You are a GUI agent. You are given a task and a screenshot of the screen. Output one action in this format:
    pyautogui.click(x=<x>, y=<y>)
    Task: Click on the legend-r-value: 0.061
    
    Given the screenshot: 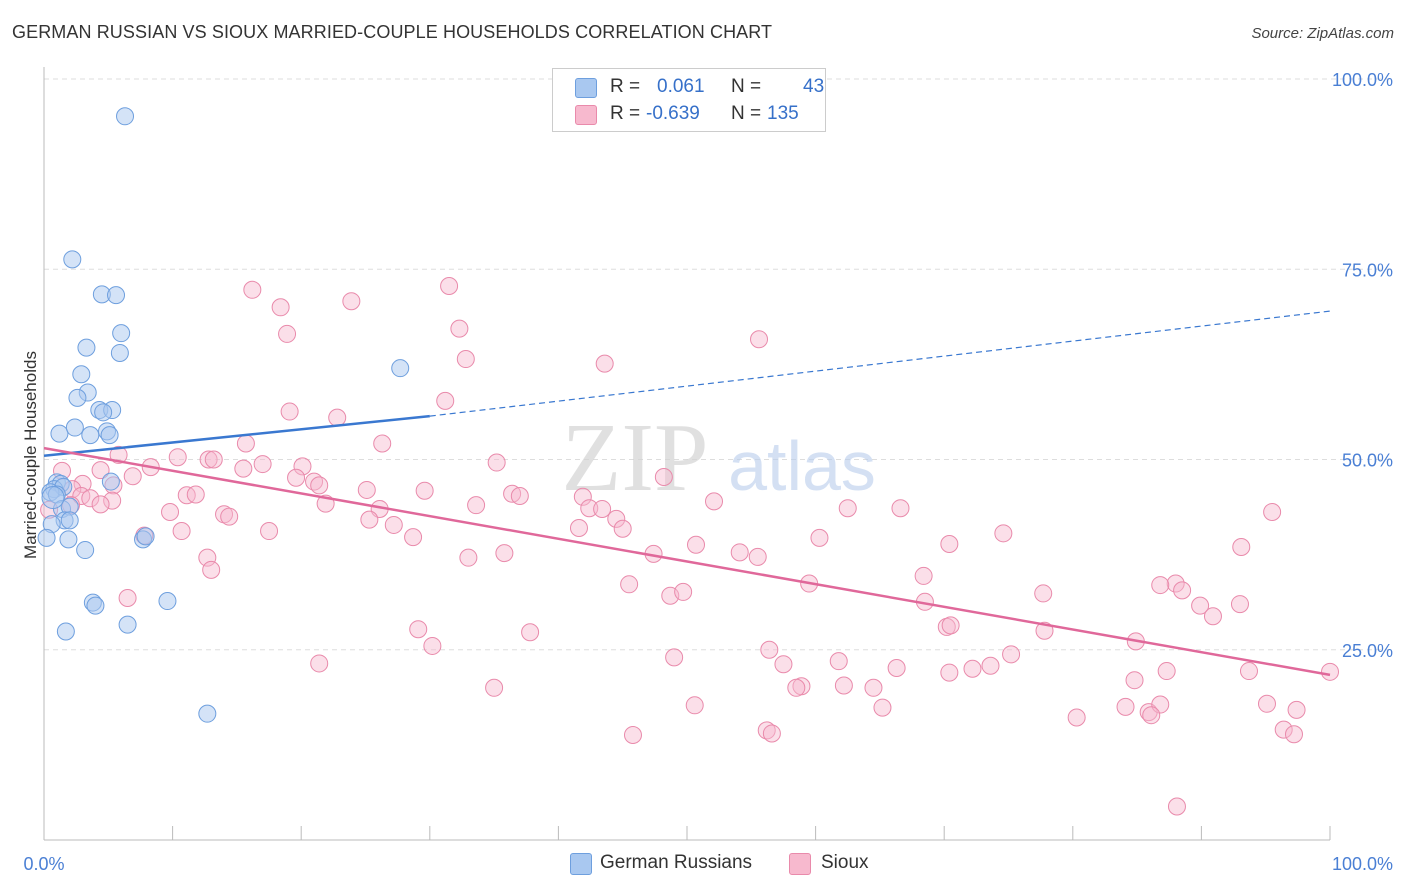 What is the action you would take?
    pyautogui.click(x=681, y=86)
    